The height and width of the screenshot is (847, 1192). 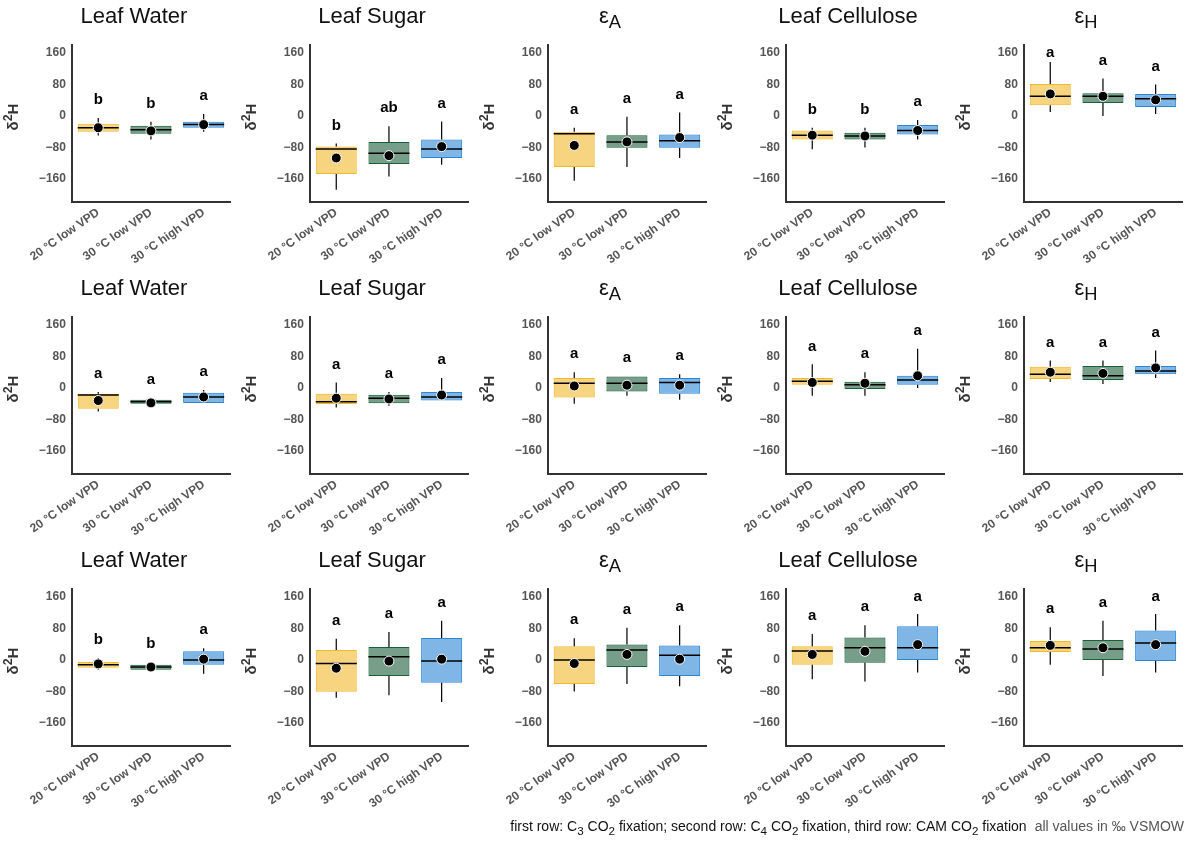 I want to click on text: first row: C$_{3}$ CO$_{2}$ fixation; second row: C$_{4}$ CO$_{2}$ fixation, third row: CAM CO$_{2}$ fixation, so click(x=768, y=827).